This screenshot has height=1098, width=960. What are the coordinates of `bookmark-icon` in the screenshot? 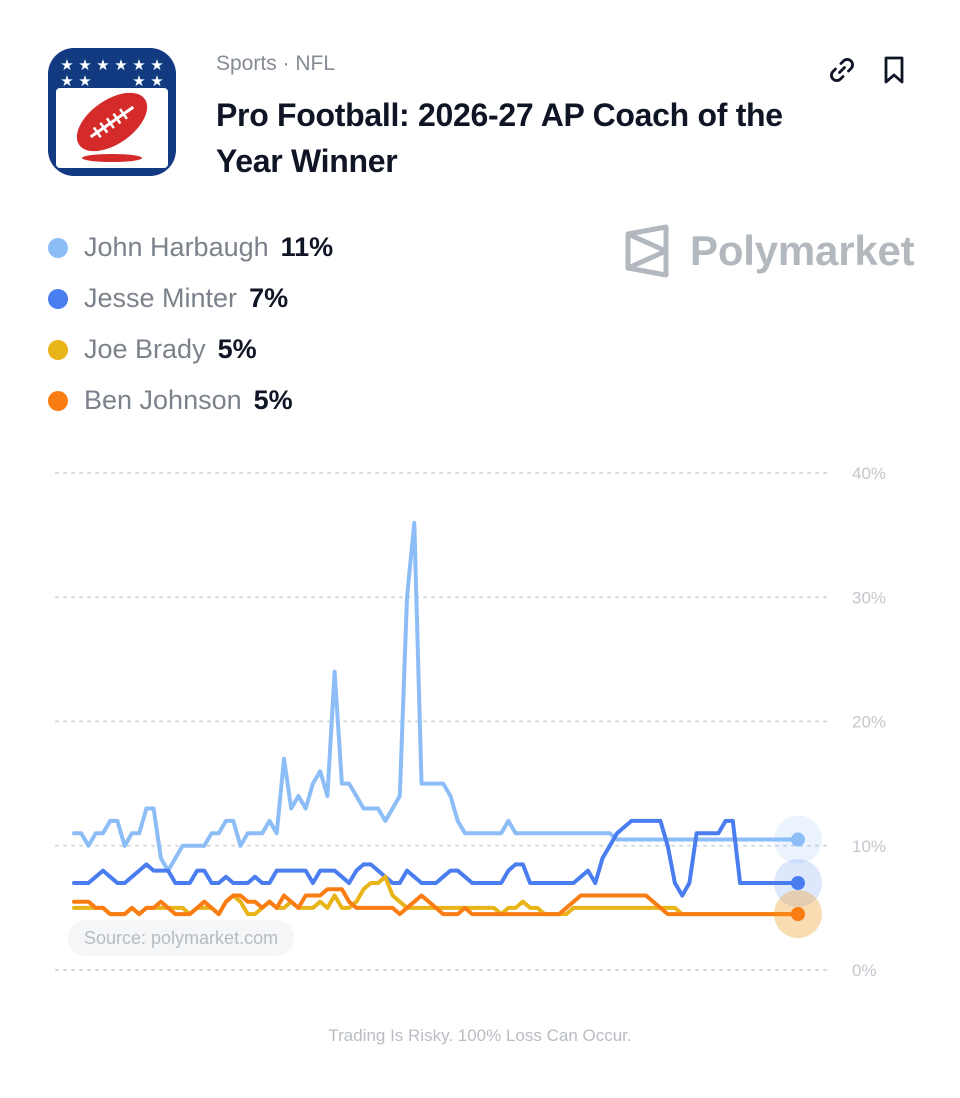 It's located at (894, 70).